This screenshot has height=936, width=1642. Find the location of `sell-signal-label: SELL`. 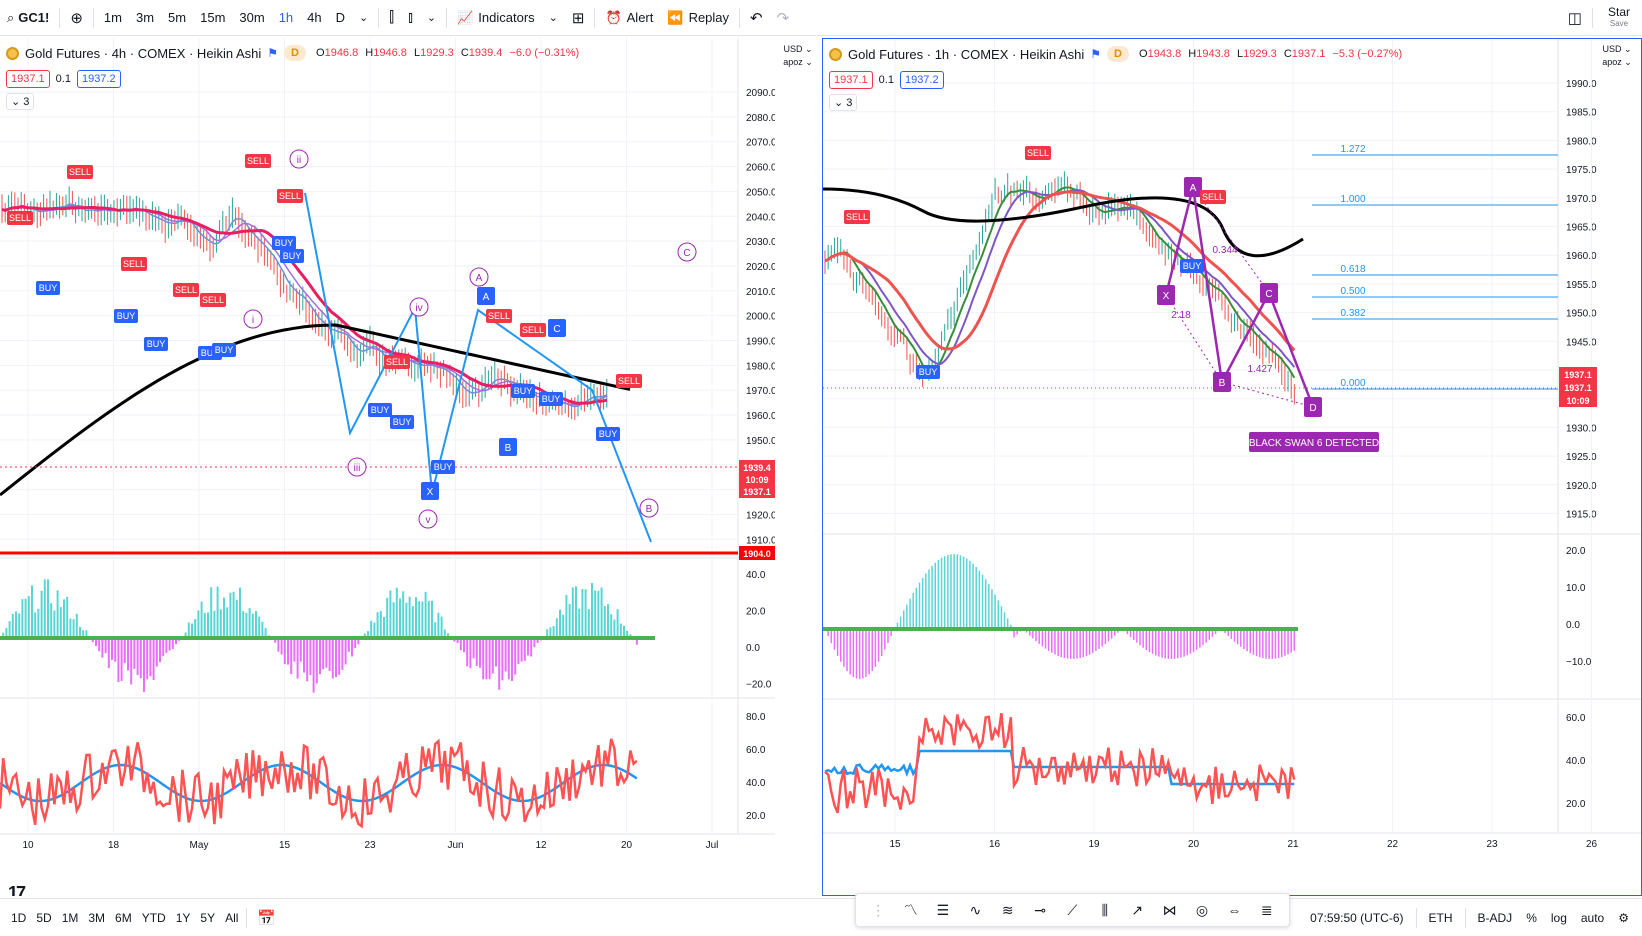

sell-signal-label: SELL is located at coordinates (499, 316).